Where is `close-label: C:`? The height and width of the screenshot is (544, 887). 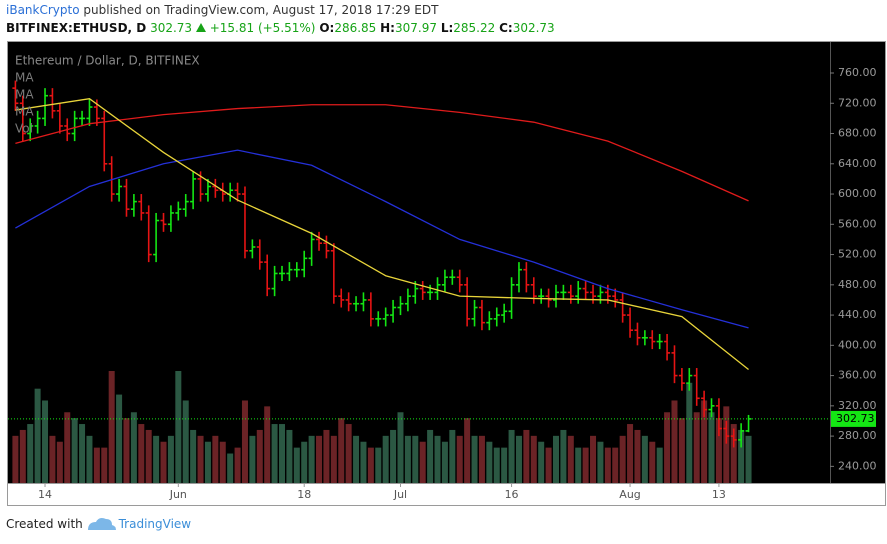 close-label: C: is located at coordinates (506, 28).